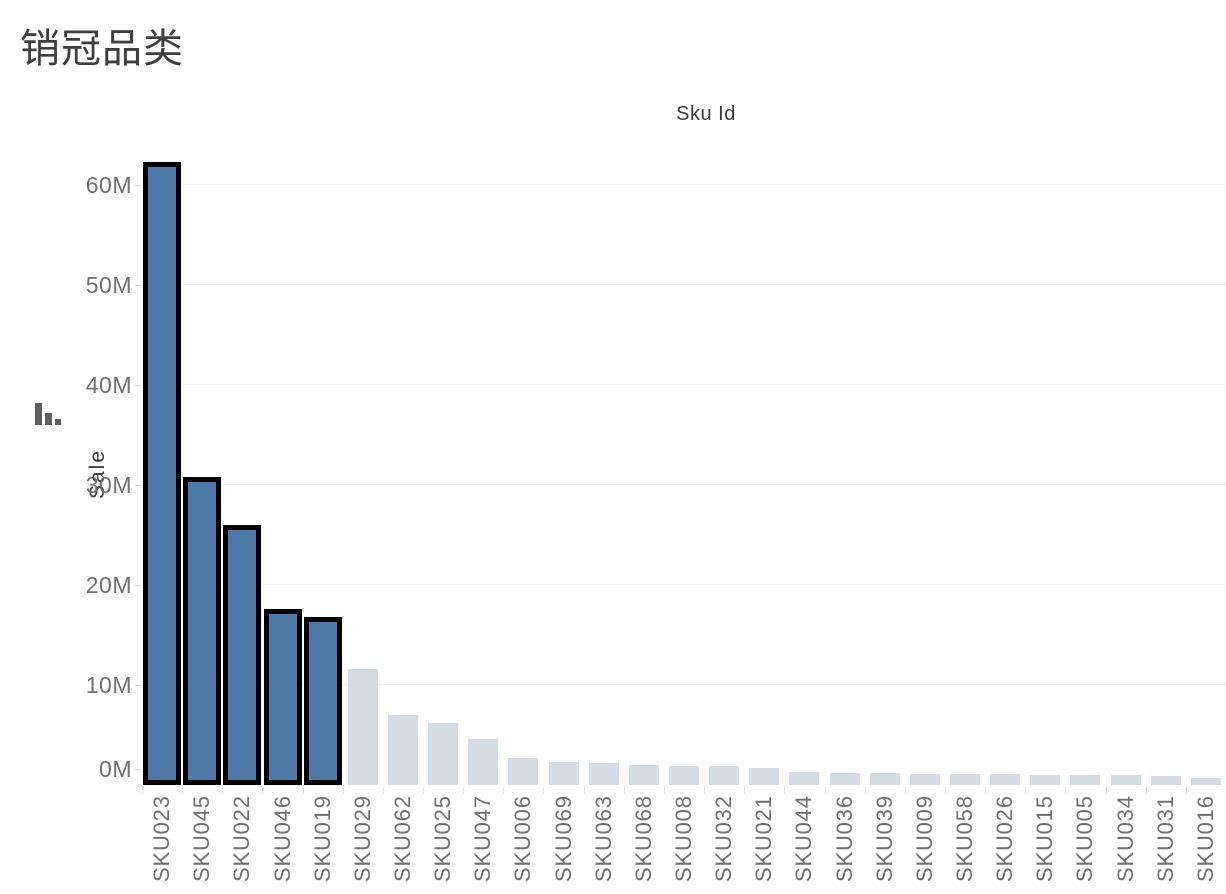 This screenshot has height=894, width=1226. What do you see at coordinates (443, 838) in the screenshot?
I see `x-category-label-SKU025: SKU025` at bounding box center [443, 838].